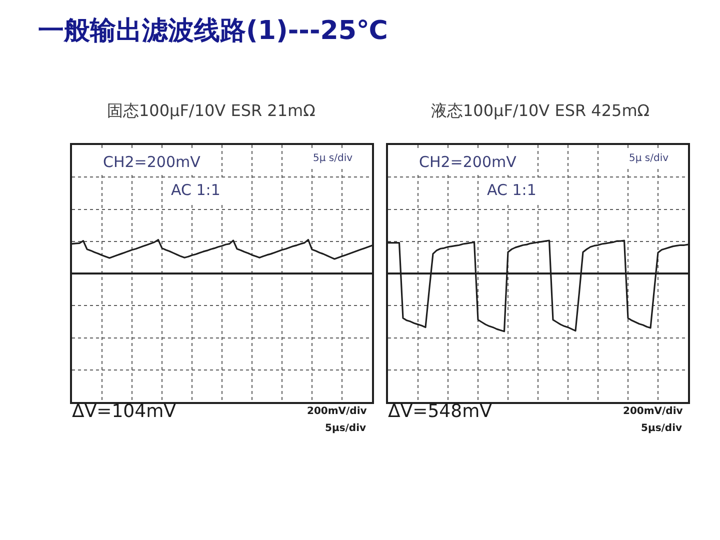 Image resolution: width=720 pixels, height=540 pixels. What do you see at coordinates (440, 411) in the screenshot?
I see `text: ΔV=548mV` at bounding box center [440, 411].